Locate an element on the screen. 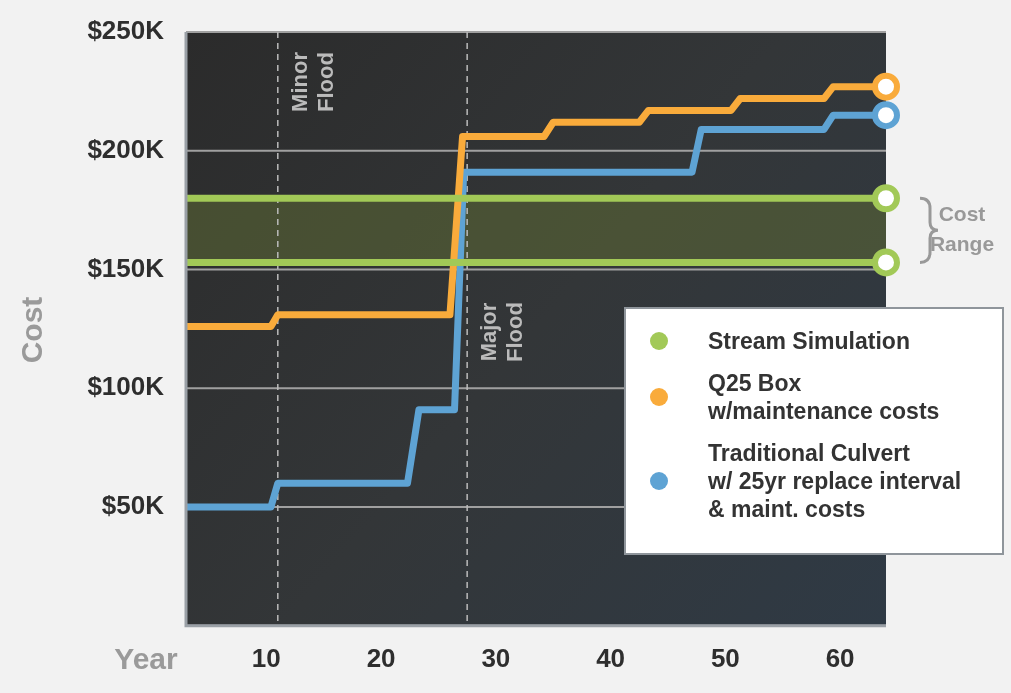  ref-line-label: Minor Flood is located at coordinates (312, 81).